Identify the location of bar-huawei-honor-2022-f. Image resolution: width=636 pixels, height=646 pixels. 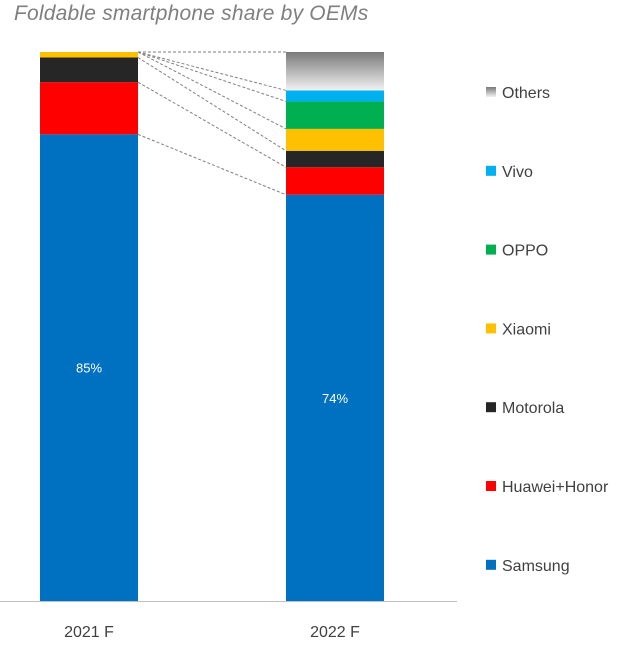
(335, 181).